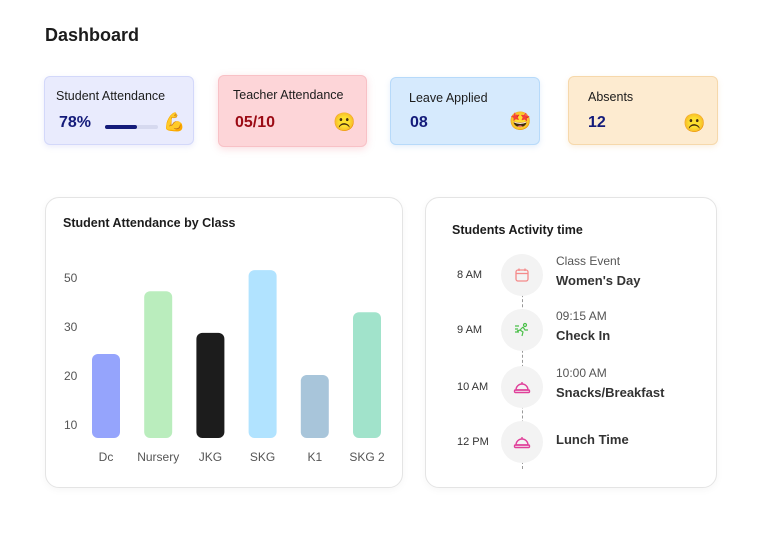 The height and width of the screenshot is (537, 762). I want to click on y-tick-label: 50, so click(71, 278).